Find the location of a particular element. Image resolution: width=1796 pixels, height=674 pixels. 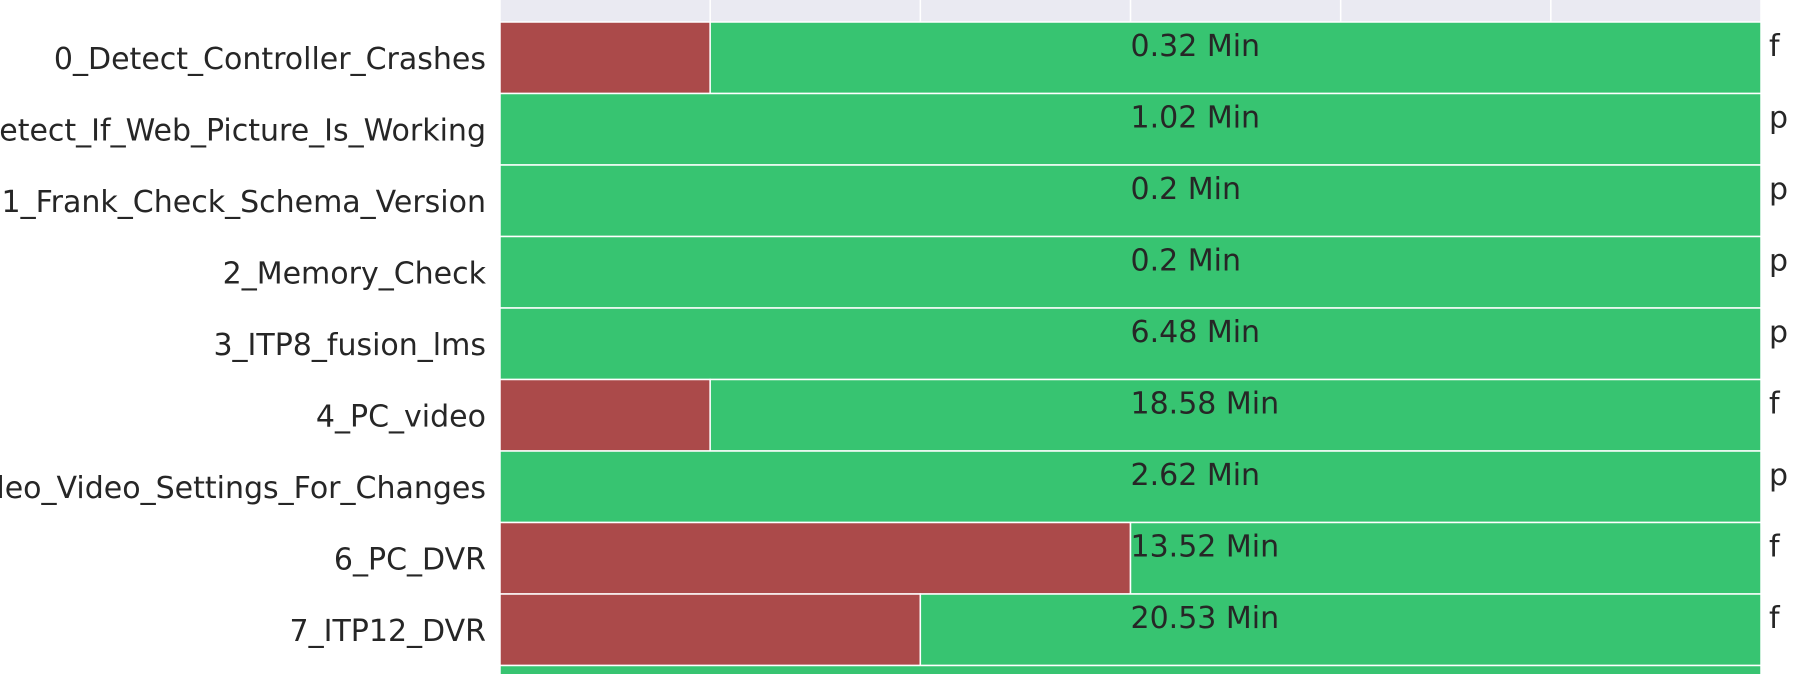

row-label: 0_Detect_Controller_Crashes is located at coordinates (270, 59).